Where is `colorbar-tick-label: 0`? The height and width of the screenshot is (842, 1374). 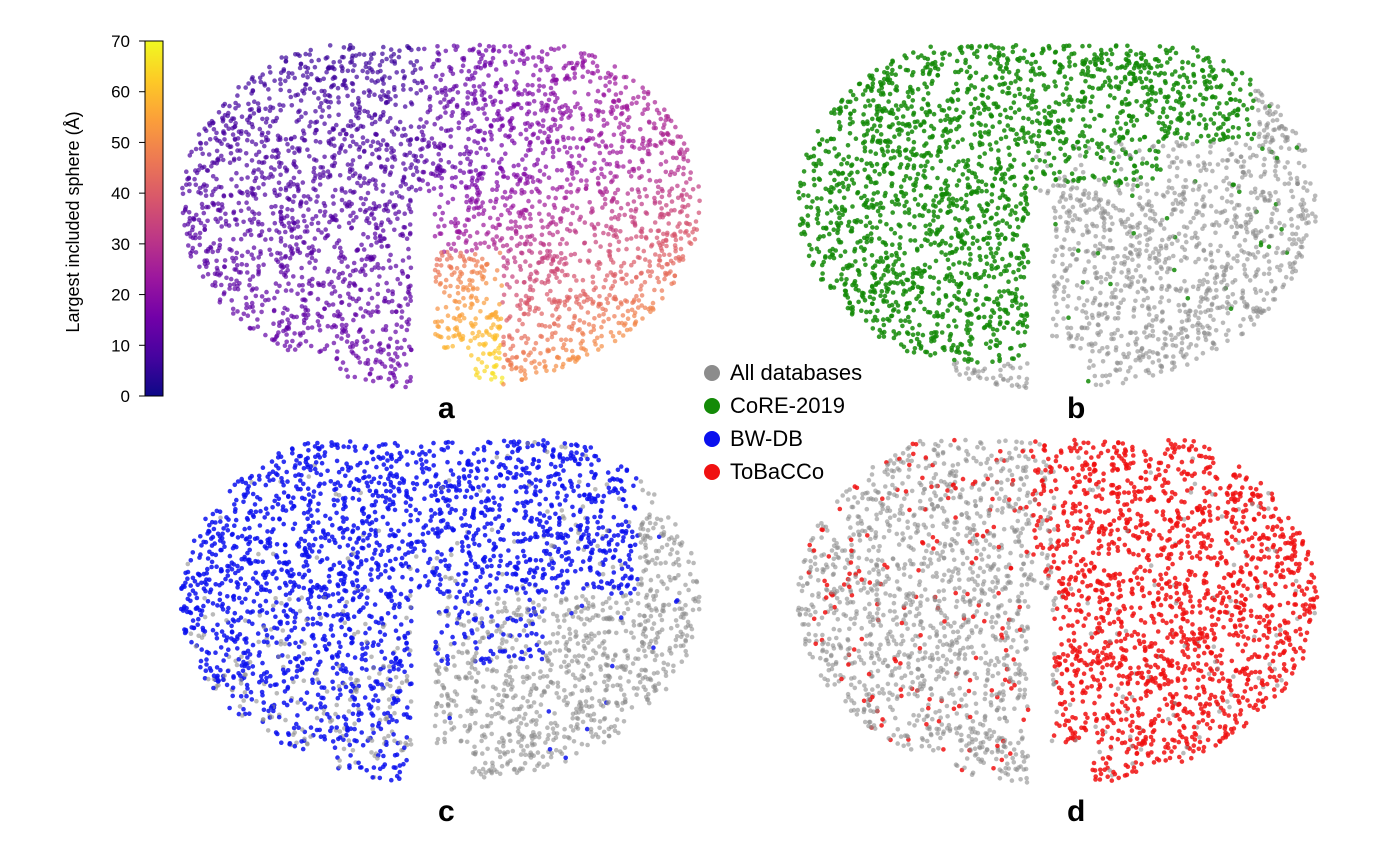 colorbar-tick-label: 0 is located at coordinates (125, 396).